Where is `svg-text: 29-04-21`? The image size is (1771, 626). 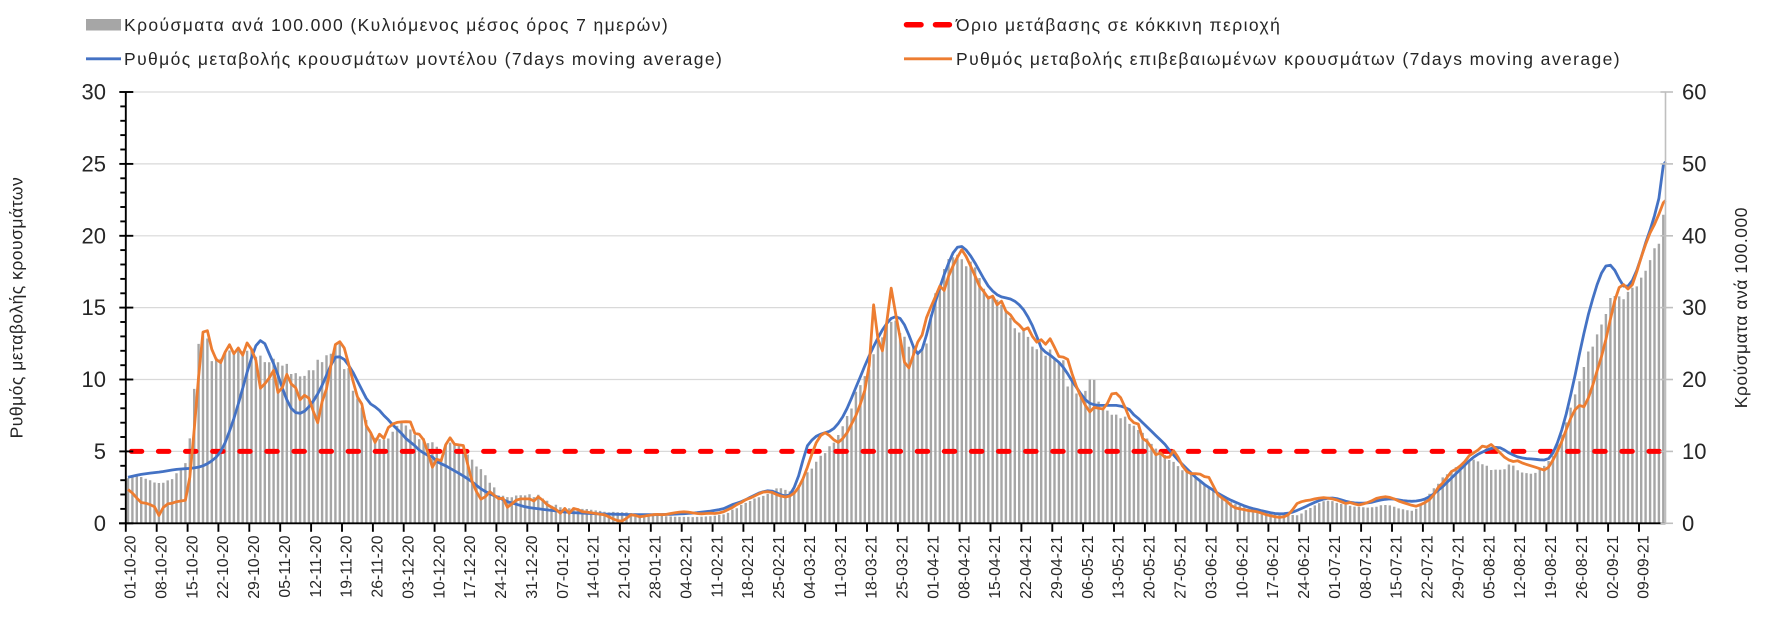 svg-text: 29-04-21 is located at coordinates (1057, 566).